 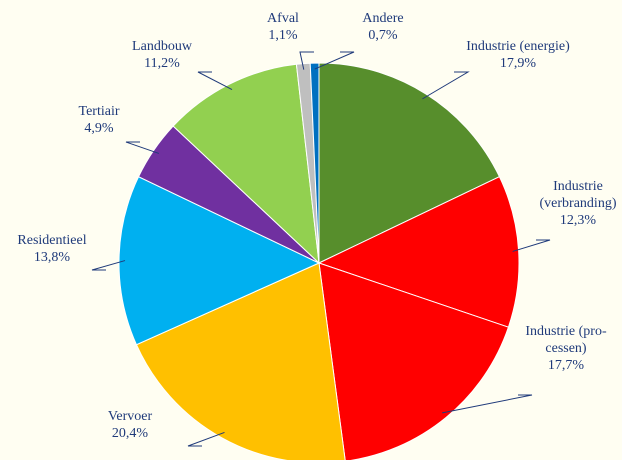 I want to click on slice-label: Industrie (verbranding) 12,3%, so click(x=577, y=203).